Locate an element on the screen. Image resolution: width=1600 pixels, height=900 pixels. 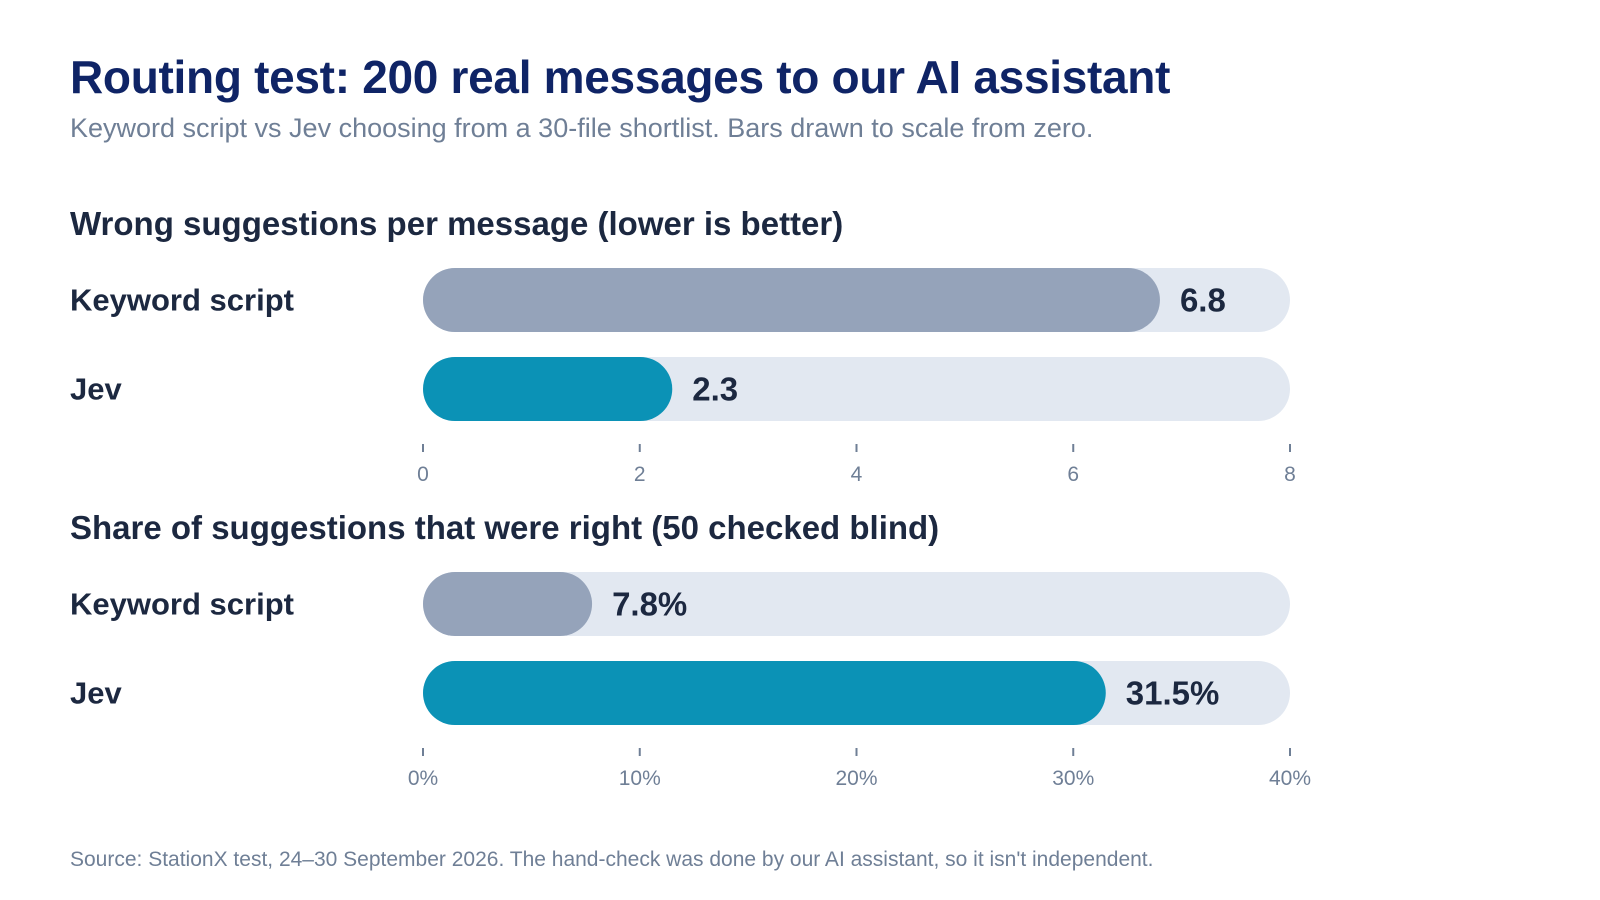
value-label-jev: 31.5% is located at coordinates (1173, 693).